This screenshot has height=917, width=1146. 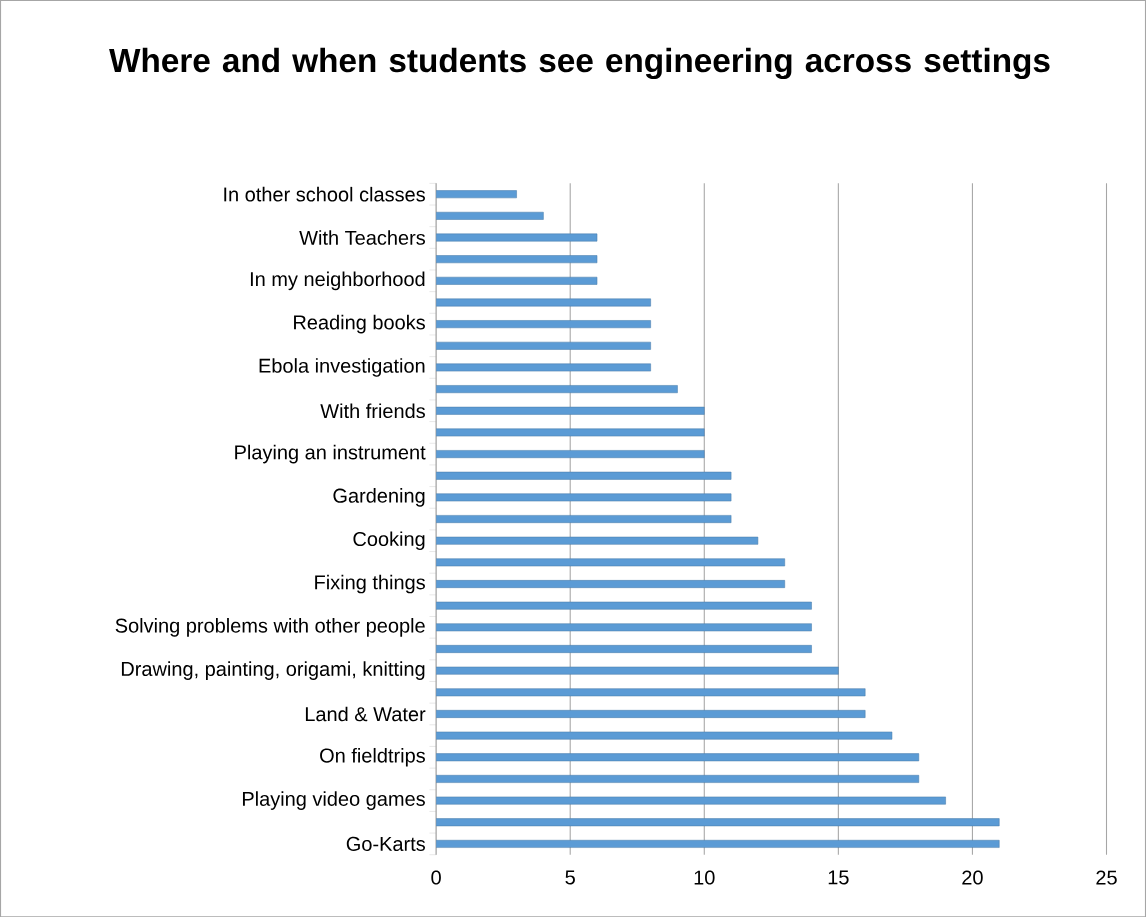 I want to click on x-tick-label: 20, so click(x=972, y=877).